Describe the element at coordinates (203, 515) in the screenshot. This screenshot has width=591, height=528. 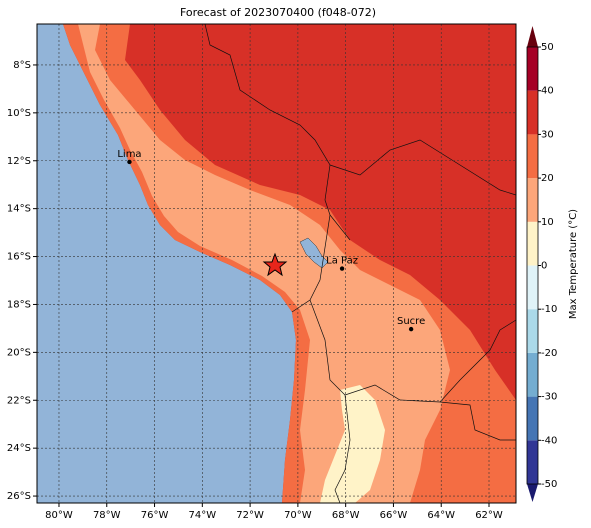
I see `x-tick-label: 74°W` at that location.